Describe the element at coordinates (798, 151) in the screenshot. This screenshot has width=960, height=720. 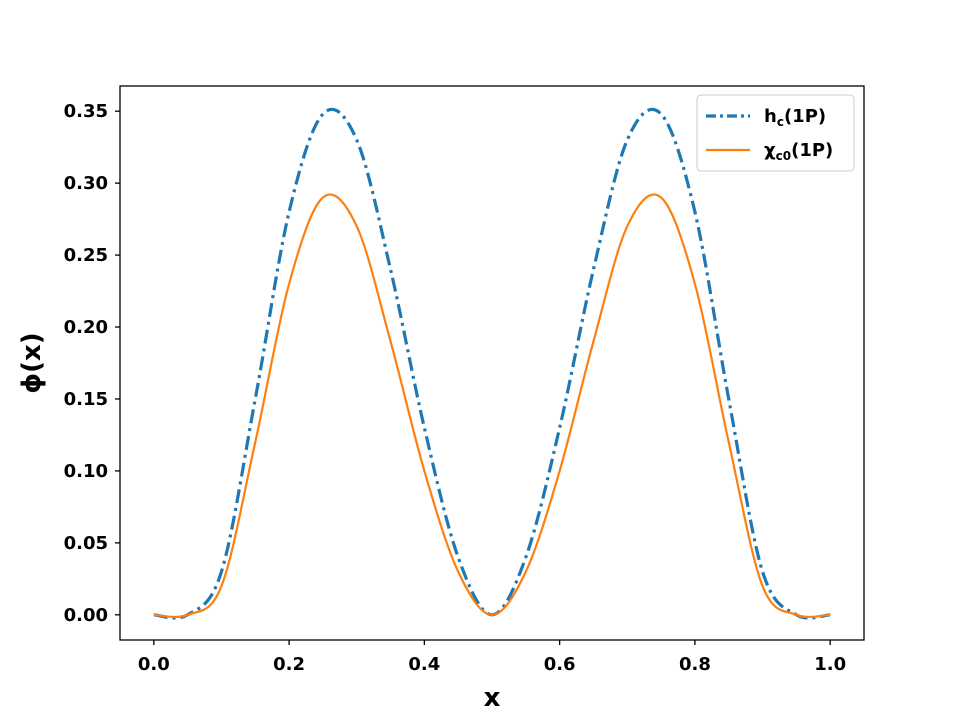
I see `legend-label-1: χc0(1P)` at that location.